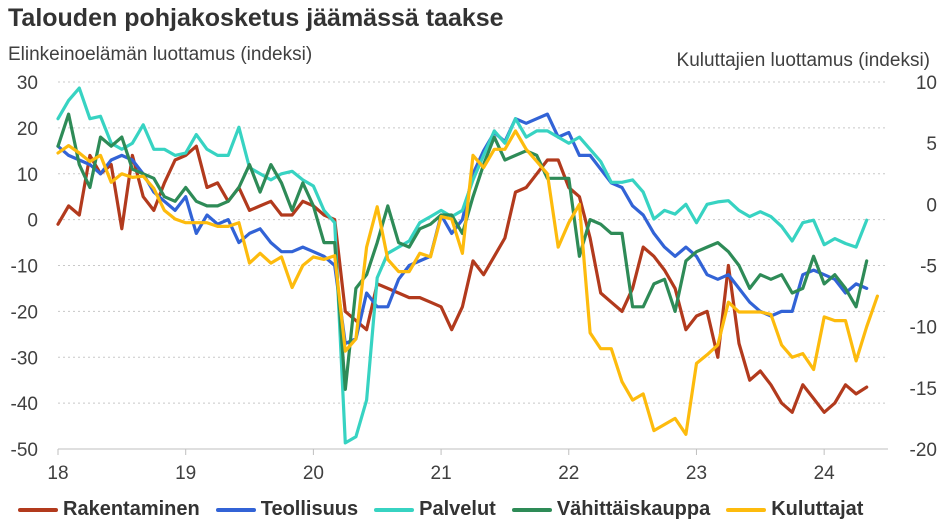 The image size is (946, 532). Describe the element at coordinates (24, 404) in the screenshot. I see `y-left-tick-label: -40` at that location.